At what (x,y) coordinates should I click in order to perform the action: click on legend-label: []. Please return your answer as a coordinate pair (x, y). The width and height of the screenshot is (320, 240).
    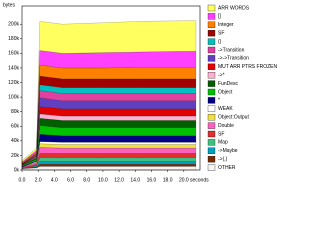
    Looking at the image, I should click on (219, 17).